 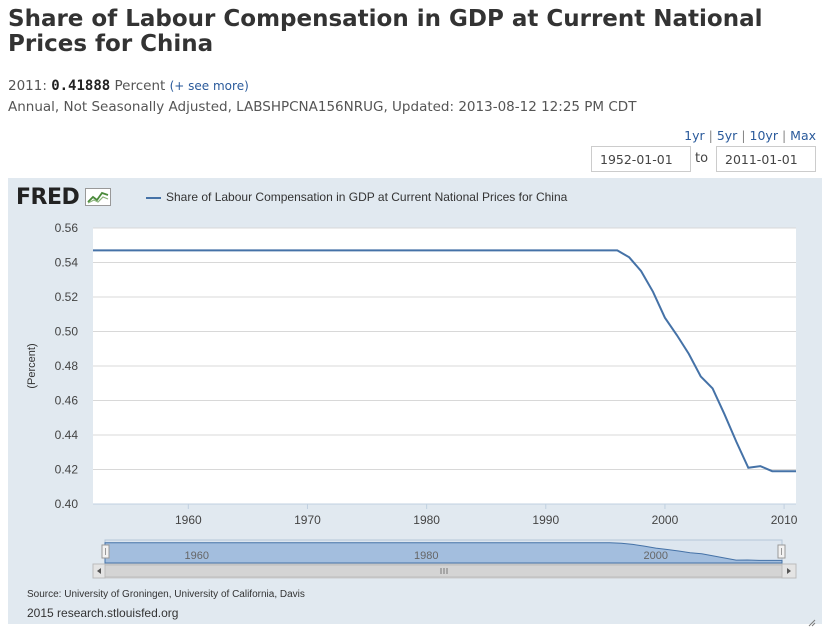 What do you see at coordinates (27, 86) in the screenshot?
I see `latest-year: 2011:` at bounding box center [27, 86].